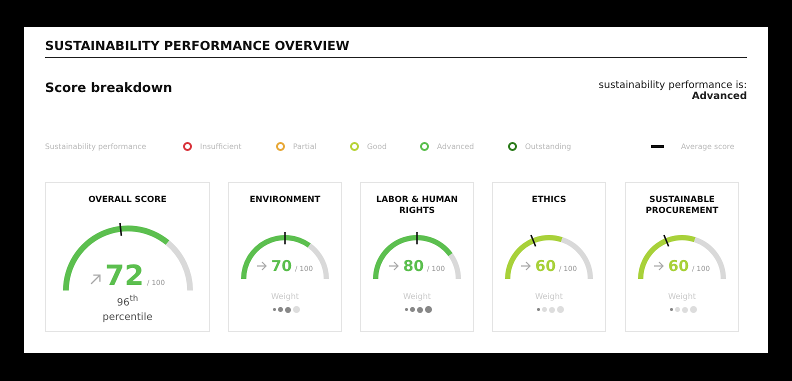  Describe the element at coordinates (417, 206) in the screenshot. I see `chart-title: LABOR & HUMAN RIGHTS` at that location.